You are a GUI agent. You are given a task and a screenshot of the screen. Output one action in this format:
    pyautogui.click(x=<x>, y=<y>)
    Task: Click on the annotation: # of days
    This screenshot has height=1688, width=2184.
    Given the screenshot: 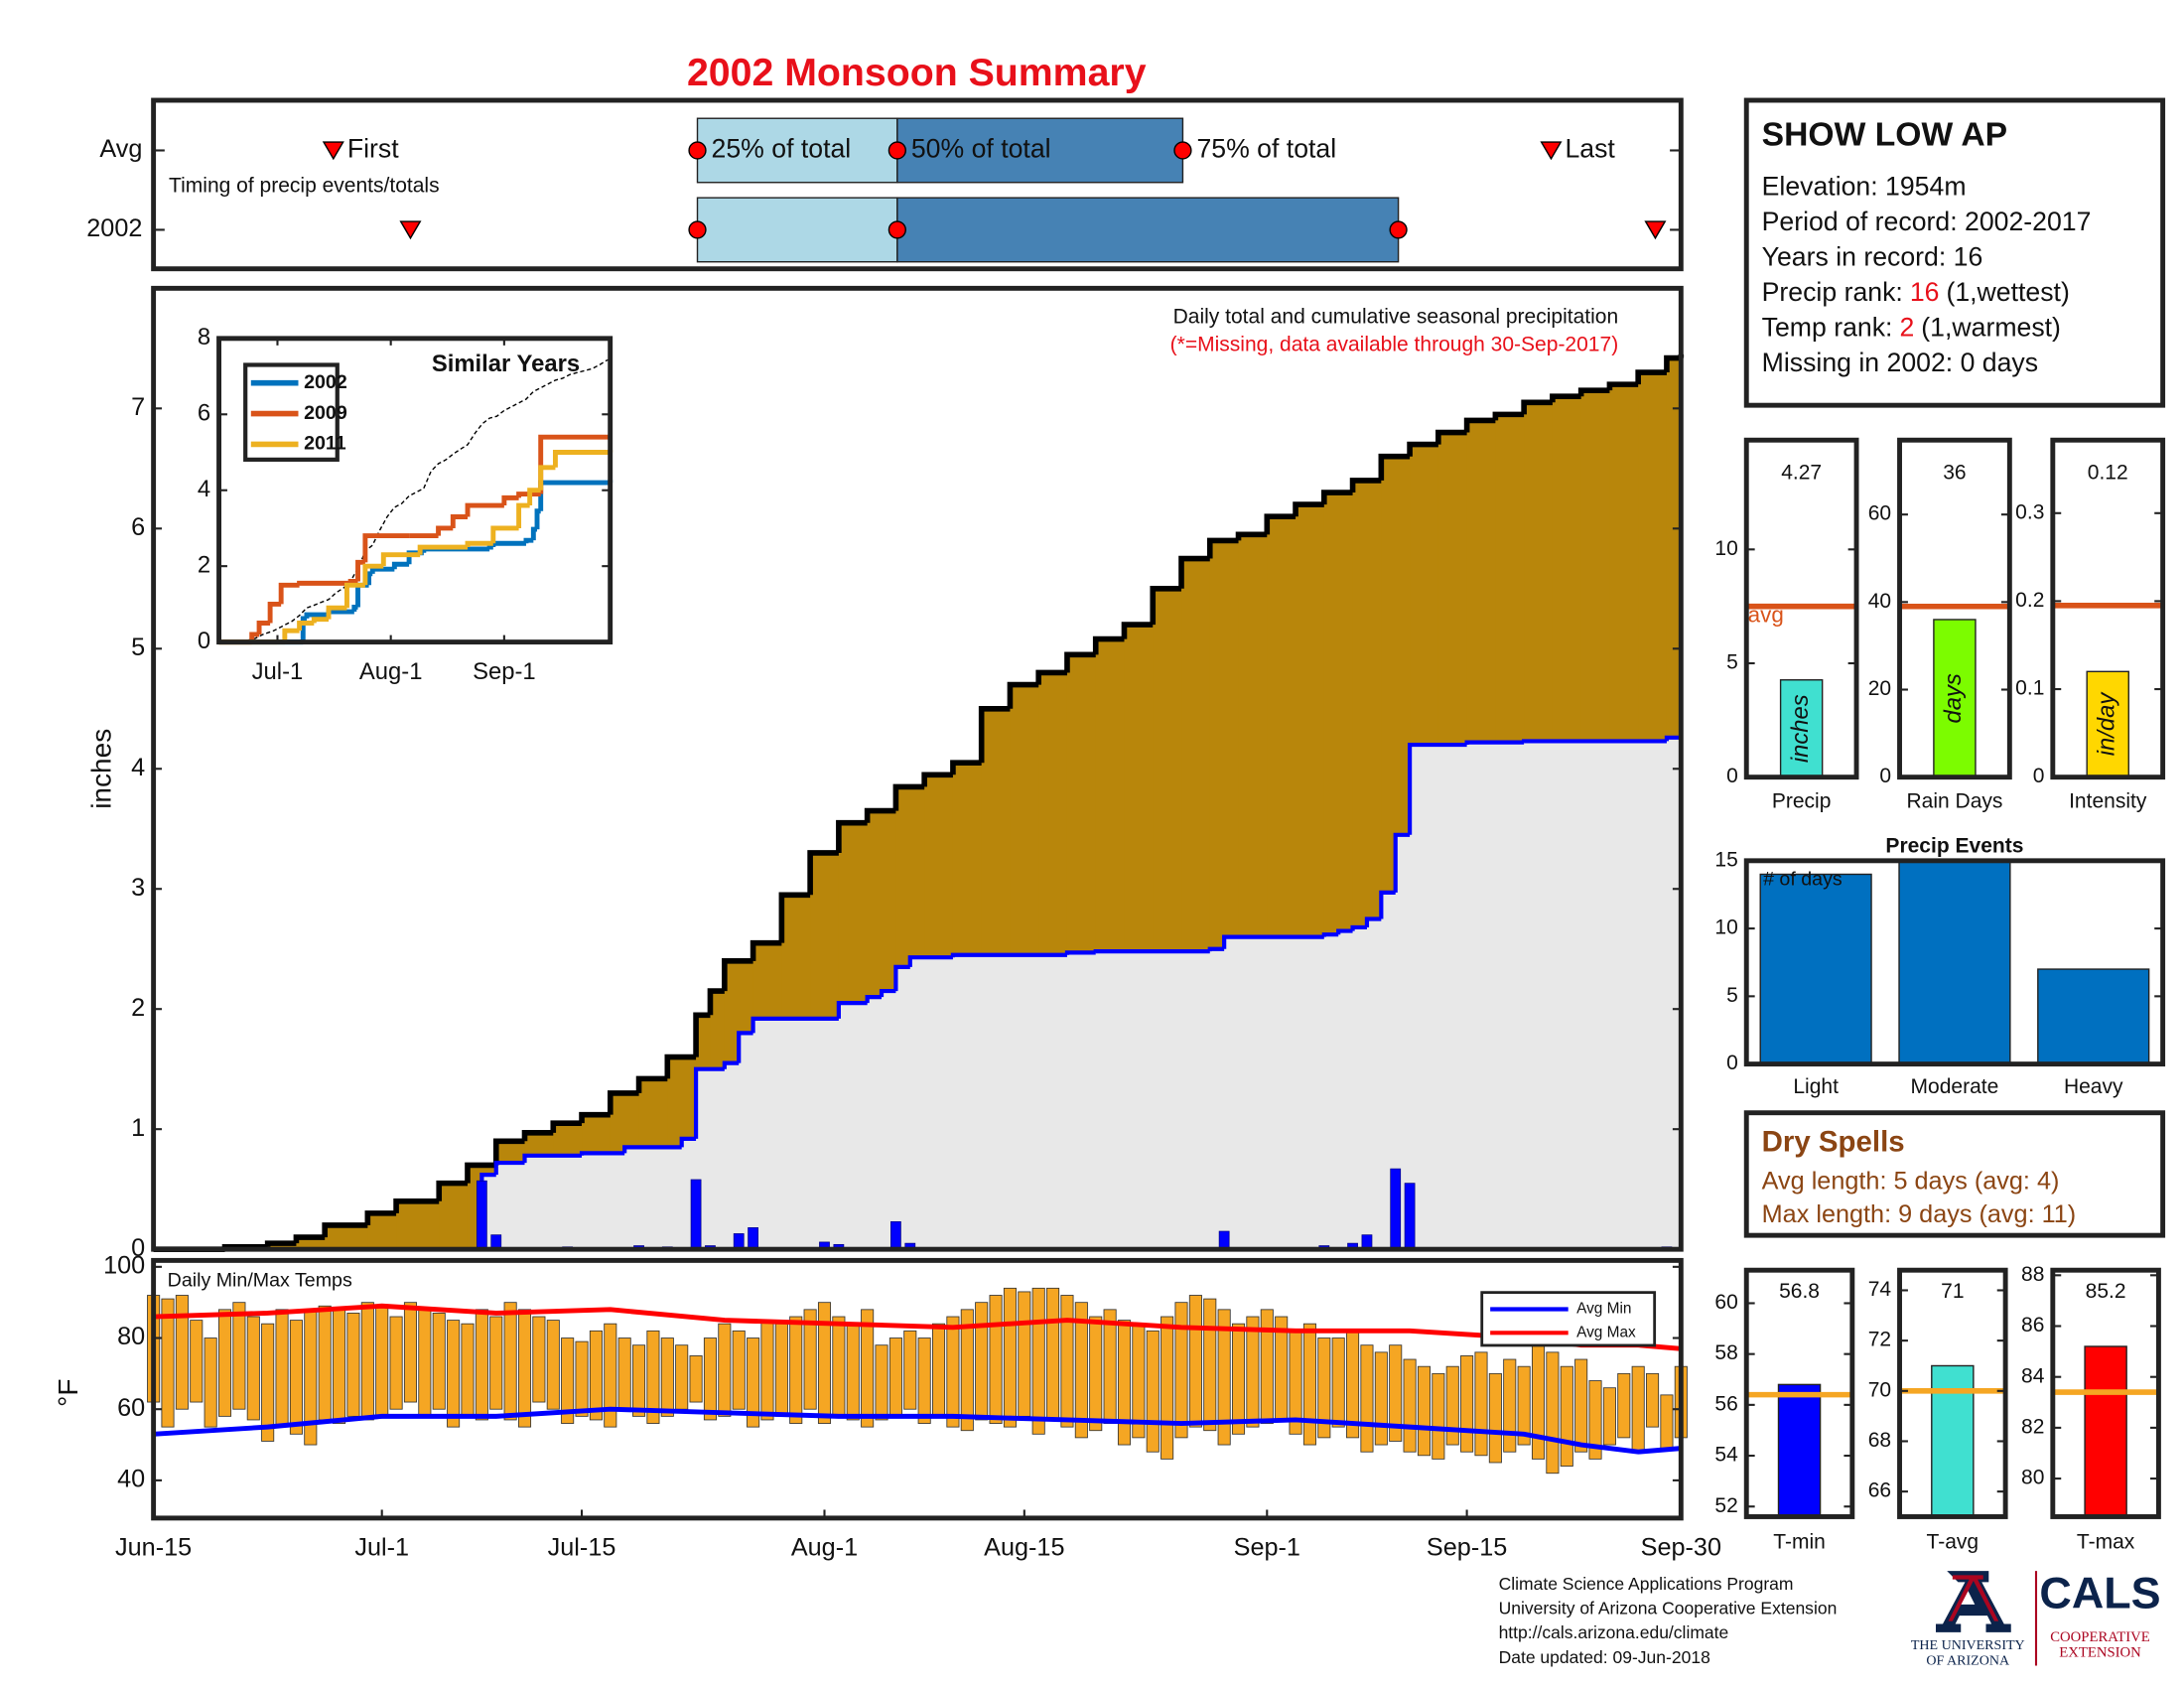 What is the action you would take?
    pyautogui.click(x=1803, y=880)
    